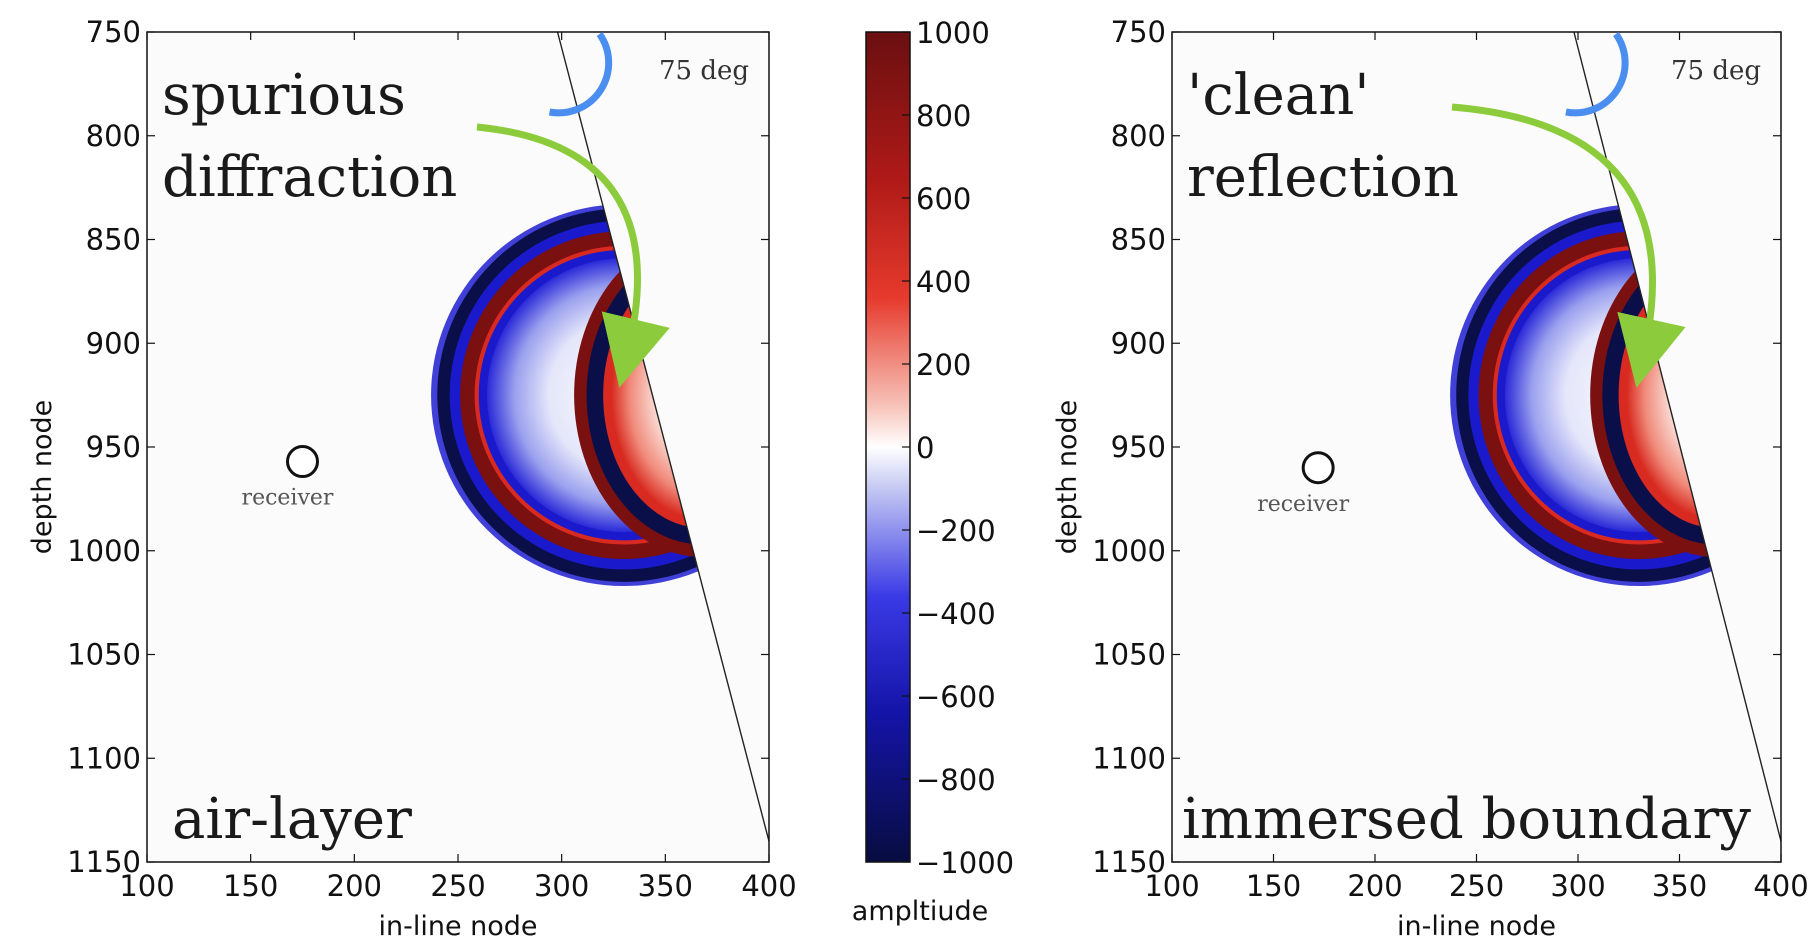 This screenshot has width=1820, height=944. Describe the element at coordinates (956, 697) in the screenshot. I see `colorbar-tick-label: −600` at that location.